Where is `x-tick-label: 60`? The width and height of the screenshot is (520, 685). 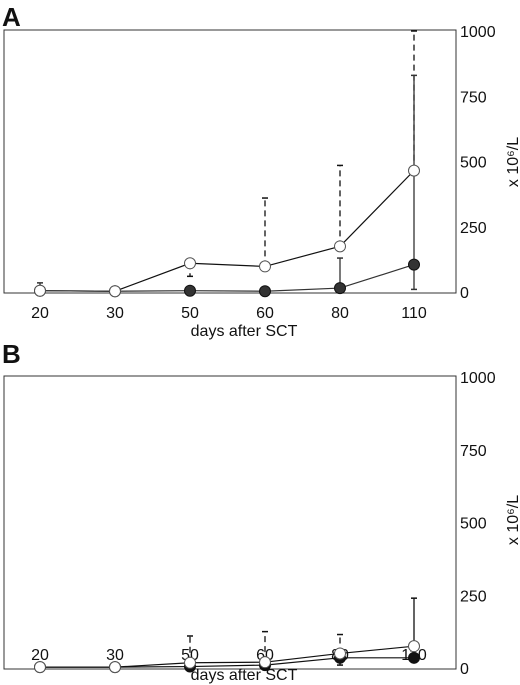 x-tick-label: 60 is located at coordinates (265, 313).